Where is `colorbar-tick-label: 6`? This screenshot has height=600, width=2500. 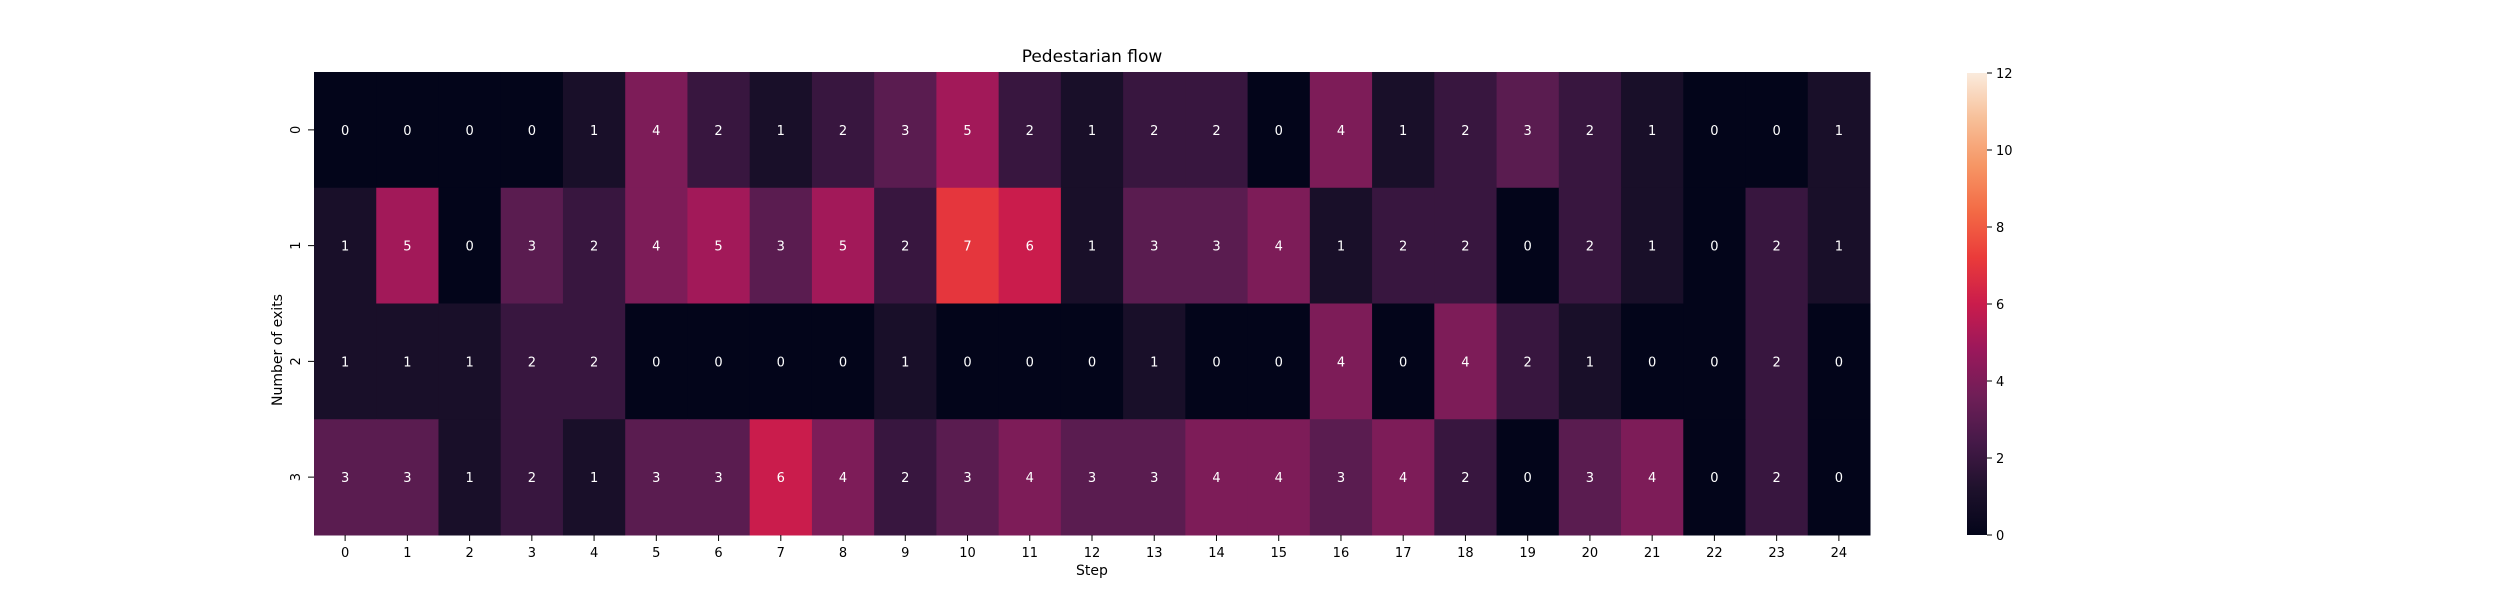
colorbar-tick-label: 6 is located at coordinates (2000, 305).